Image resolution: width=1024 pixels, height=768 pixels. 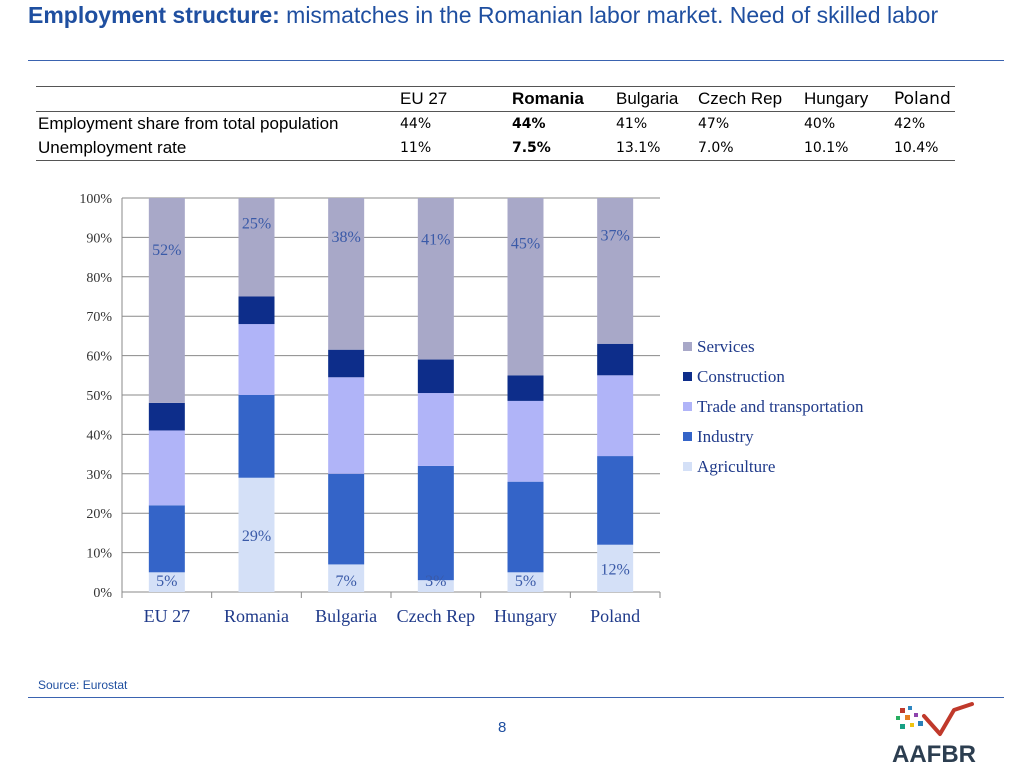 What do you see at coordinates (99, 396) in the screenshot?
I see `y-tick-label: 50%` at bounding box center [99, 396].